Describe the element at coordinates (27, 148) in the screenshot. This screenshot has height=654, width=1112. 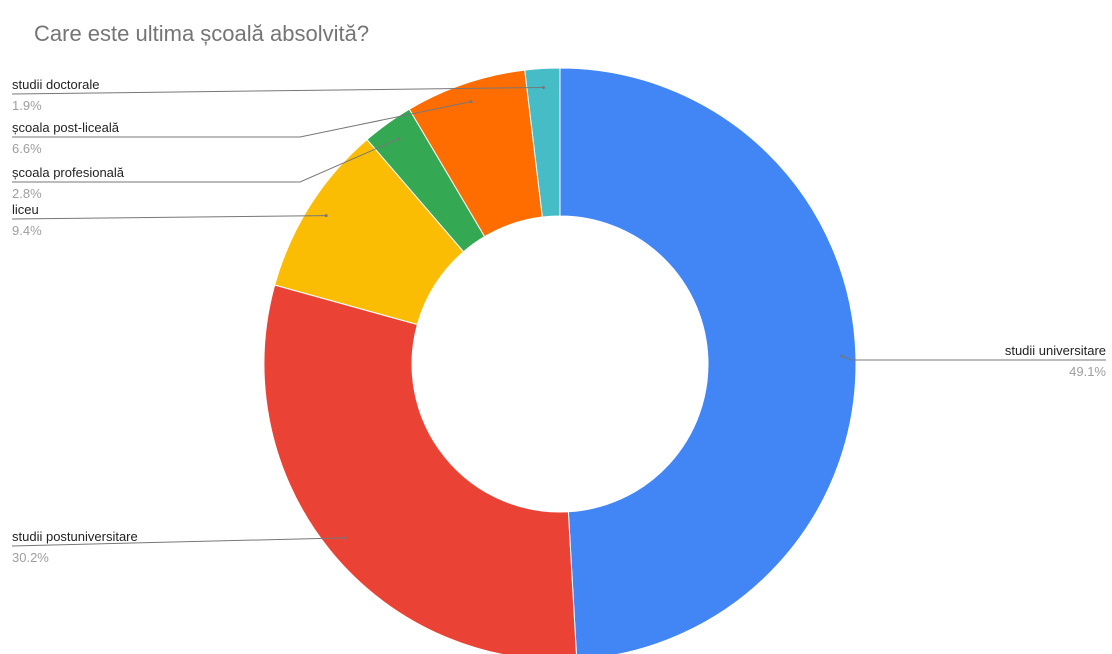
I see `slice-value-scoala-post-liceala: 6.6%` at that location.